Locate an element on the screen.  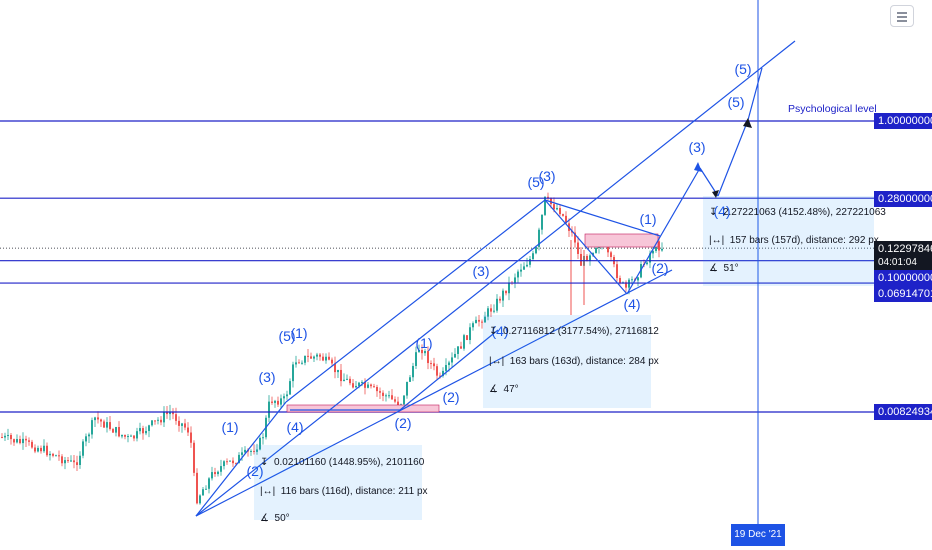
price-pill-1: 1.00000000 is located at coordinates (903, 121).